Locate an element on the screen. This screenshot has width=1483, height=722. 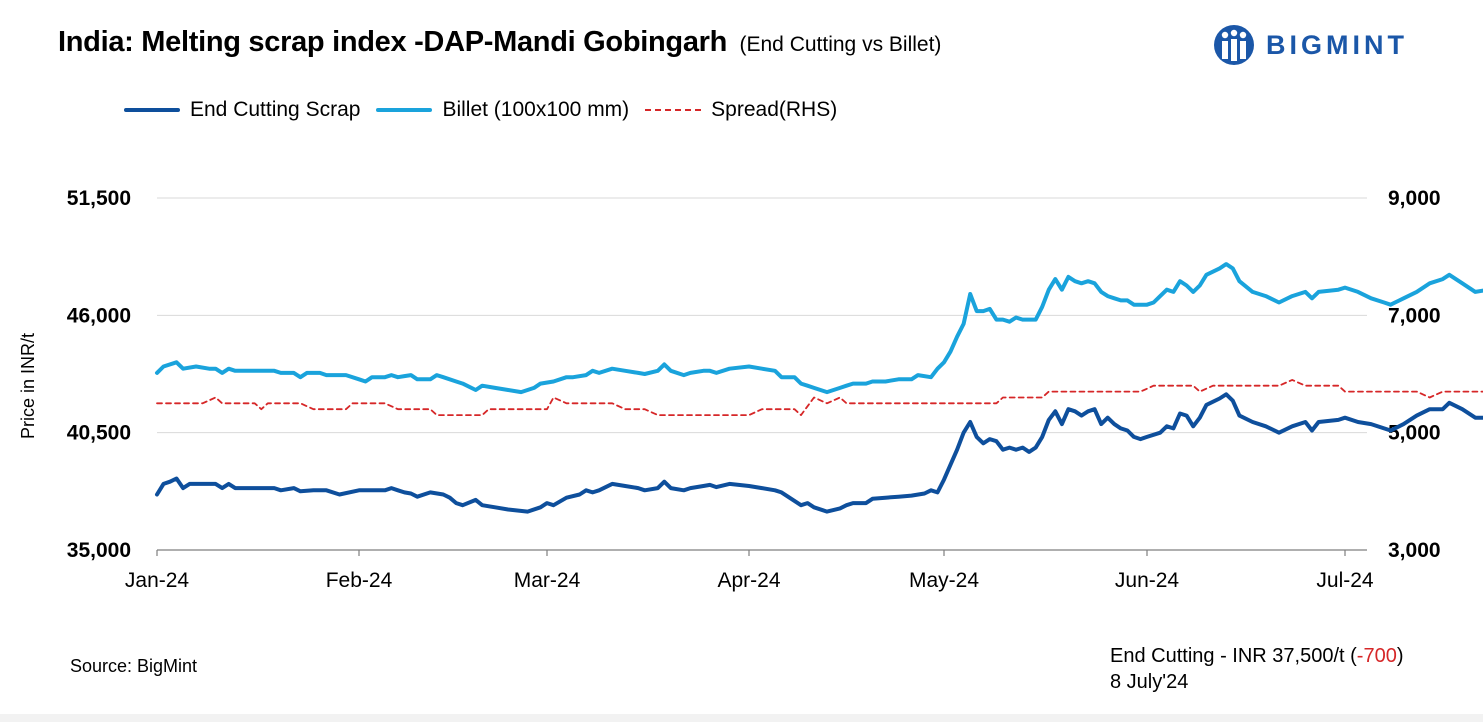
x-tick-label: Mar-24 is located at coordinates (547, 580).